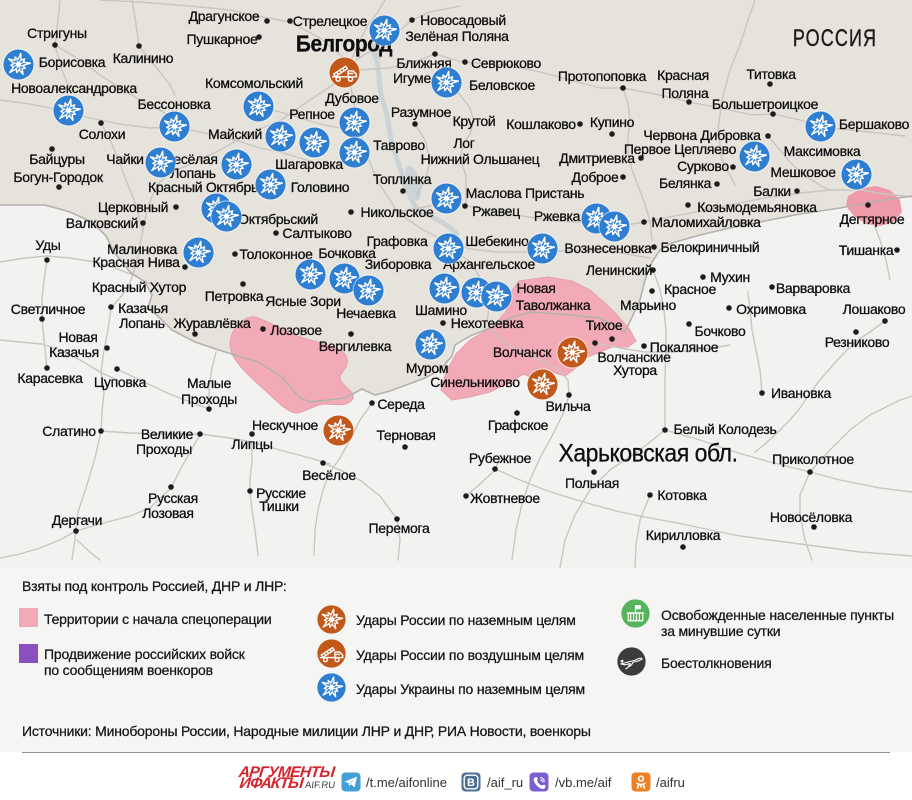 Image resolution: width=912 pixels, height=800 pixels. What do you see at coordinates (471, 783) in the screenshot?
I see `svg-text: B` at bounding box center [471, 783].